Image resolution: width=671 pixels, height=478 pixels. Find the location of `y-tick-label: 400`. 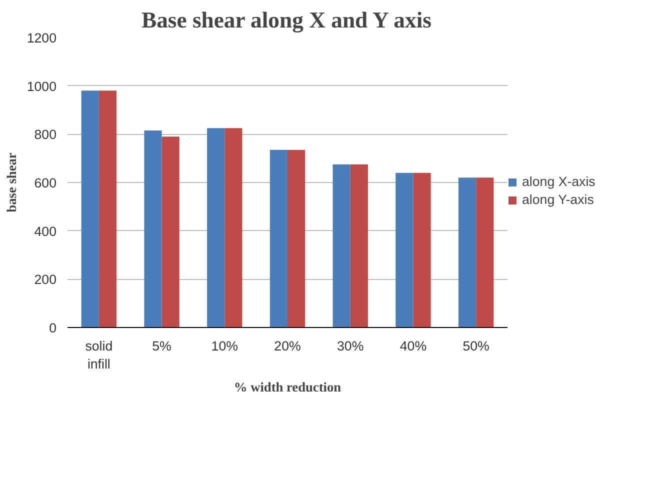

y-tick-label: 400 is located at coordinates (45, 231).